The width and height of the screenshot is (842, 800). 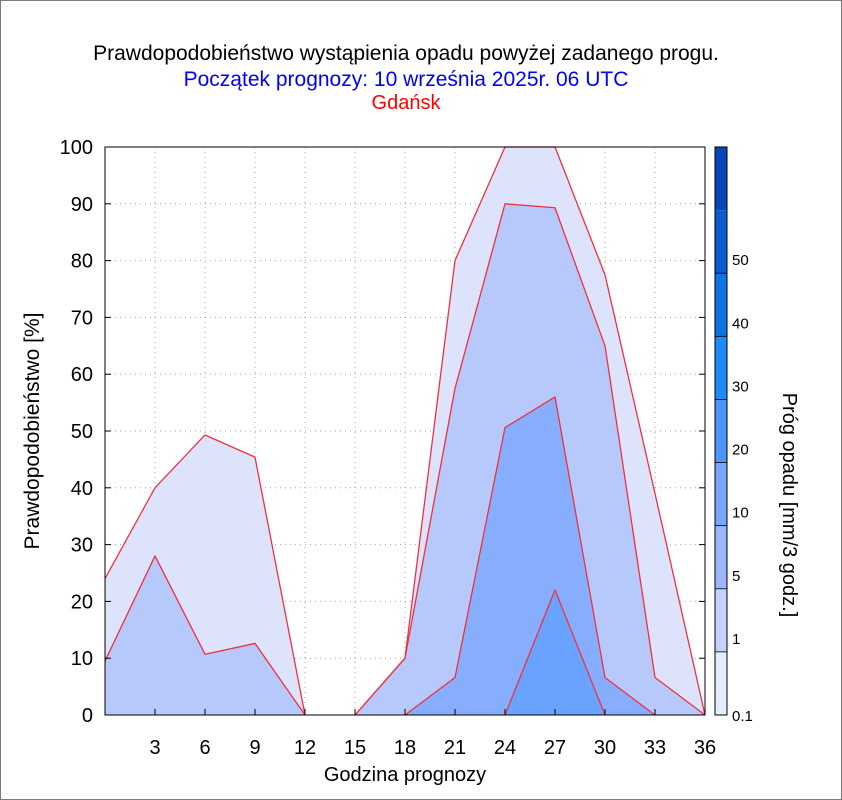 What do you see at coordinates (82, 602) in the screenshot?
I see `y-tick-label: 20` at bounding box center [82, 602].